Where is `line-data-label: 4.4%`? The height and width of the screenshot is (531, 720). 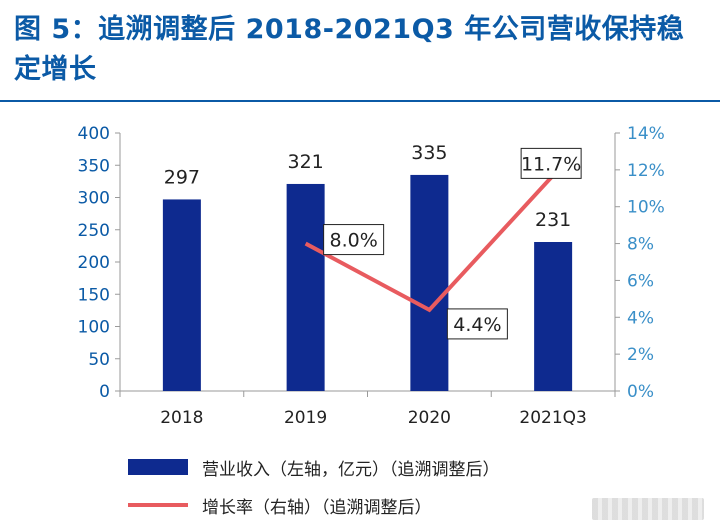 line-data-label: 4.4% is located at coordinates (477, 325).